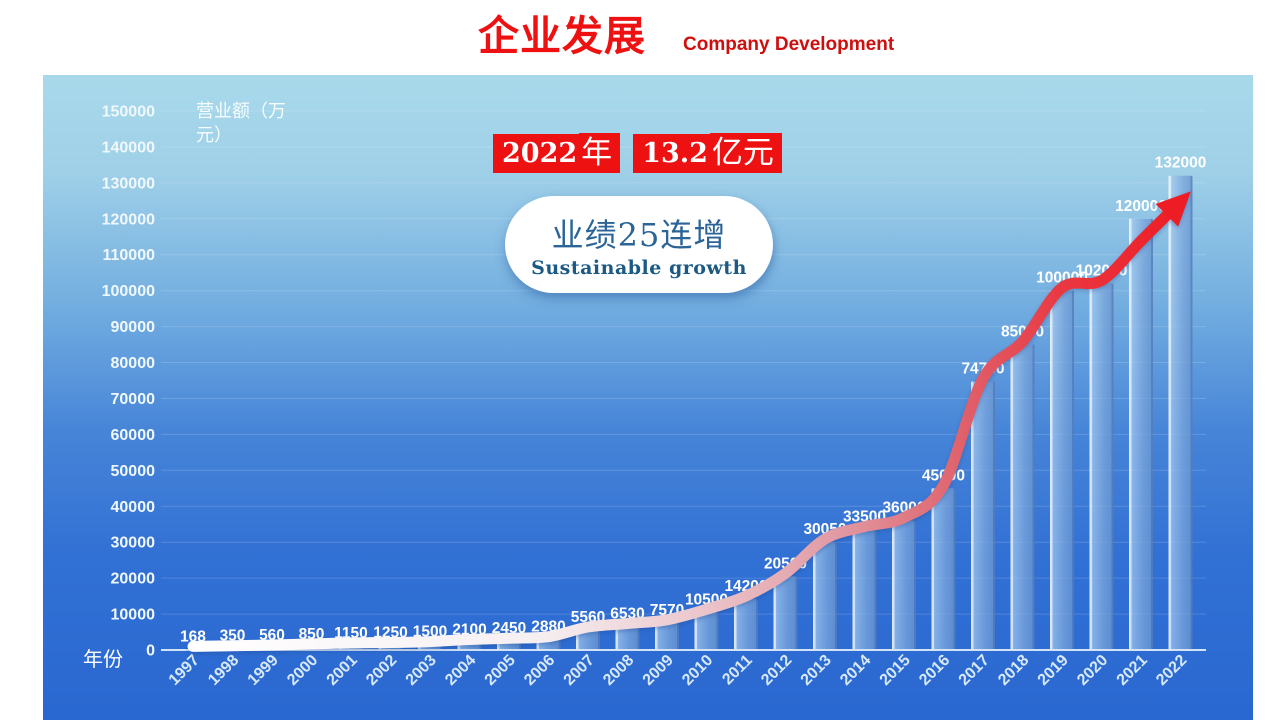 The width and height of the screenshot is (1280, 720). I want to click on svg-text: 1999, so click(263, 670).